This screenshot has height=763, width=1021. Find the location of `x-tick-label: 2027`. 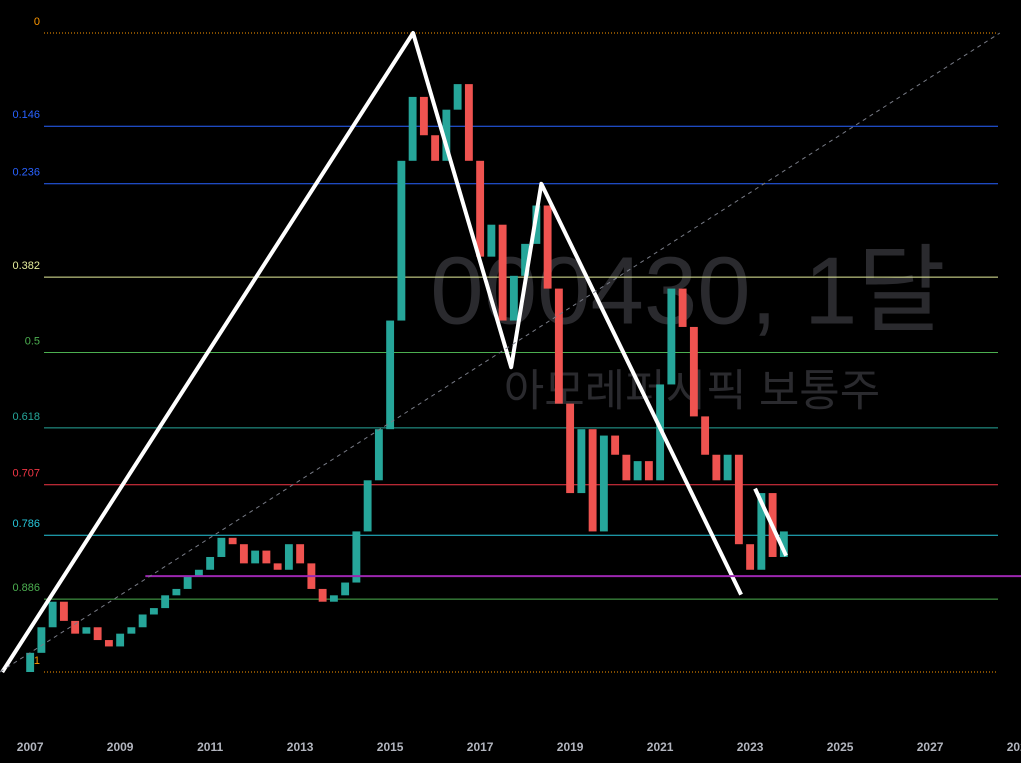

x-tick-label: 2027 is located at coordinates (930, 747).